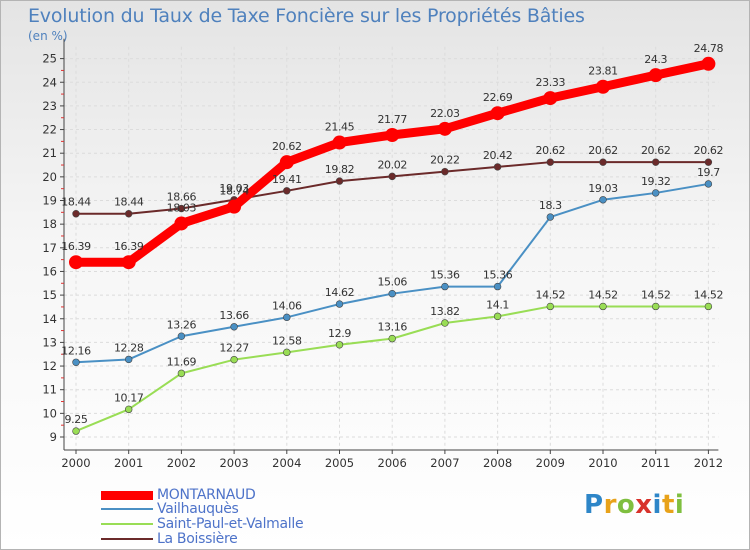 This screenshot has width=750, height=550. I want to click on data-label: 22.69, so click(498, 97).